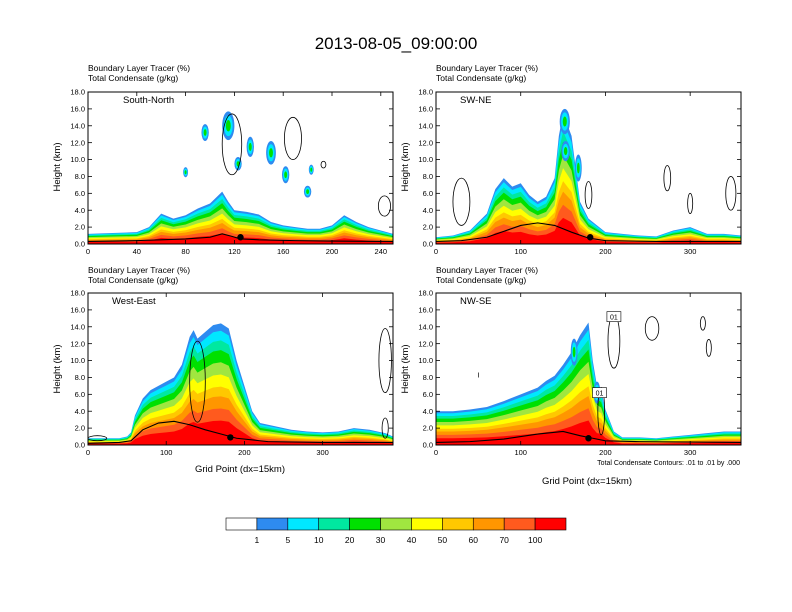 Image resolution: width=792 pixels, height=612 pixels. Describe the element at coordinates (381, 540) in the screenshot. I see `colorbar-label: 30` at that location.